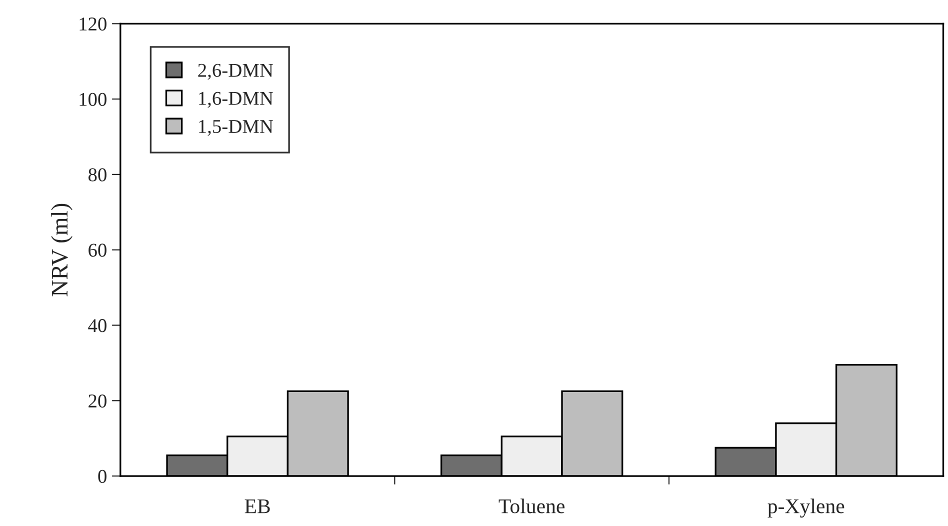  Describe the element at coordinates (97, 325) in the screenshot. I see `y-tick-label: 40` at that location.